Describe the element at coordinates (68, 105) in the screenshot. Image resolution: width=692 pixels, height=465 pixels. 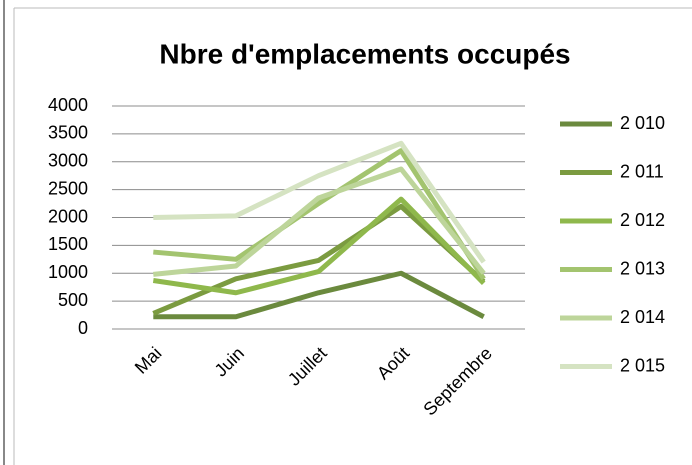
I see `y-tick-label: 4000` at that location.